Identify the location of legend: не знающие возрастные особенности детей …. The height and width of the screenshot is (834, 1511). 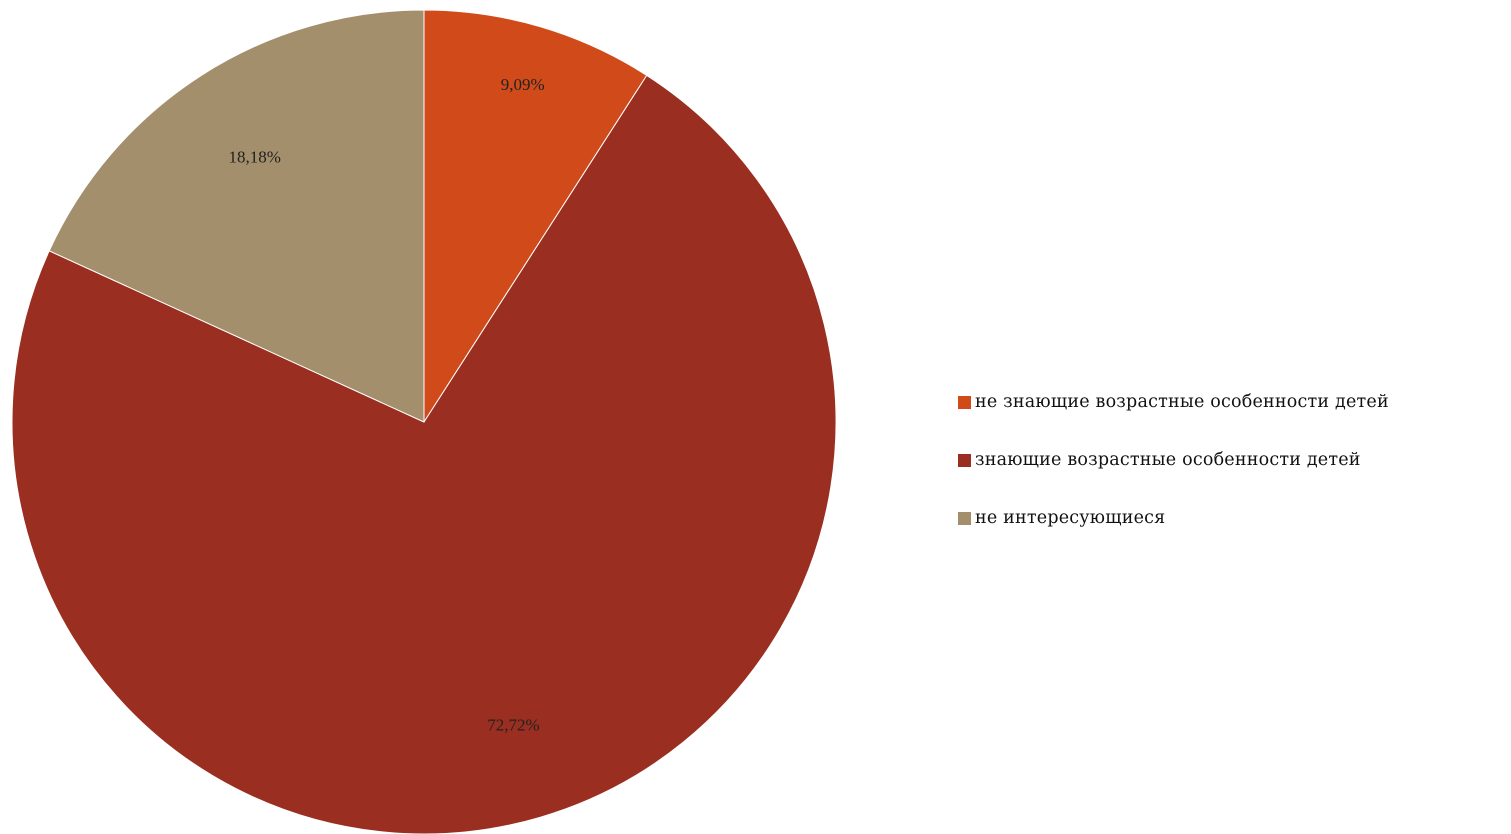
(1234, 475).